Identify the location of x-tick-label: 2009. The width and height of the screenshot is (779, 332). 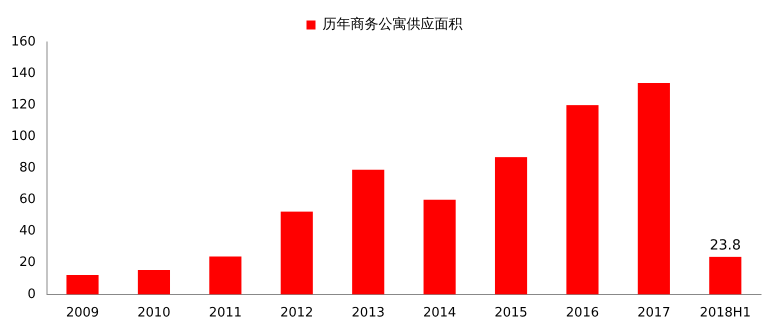
(83, 313).